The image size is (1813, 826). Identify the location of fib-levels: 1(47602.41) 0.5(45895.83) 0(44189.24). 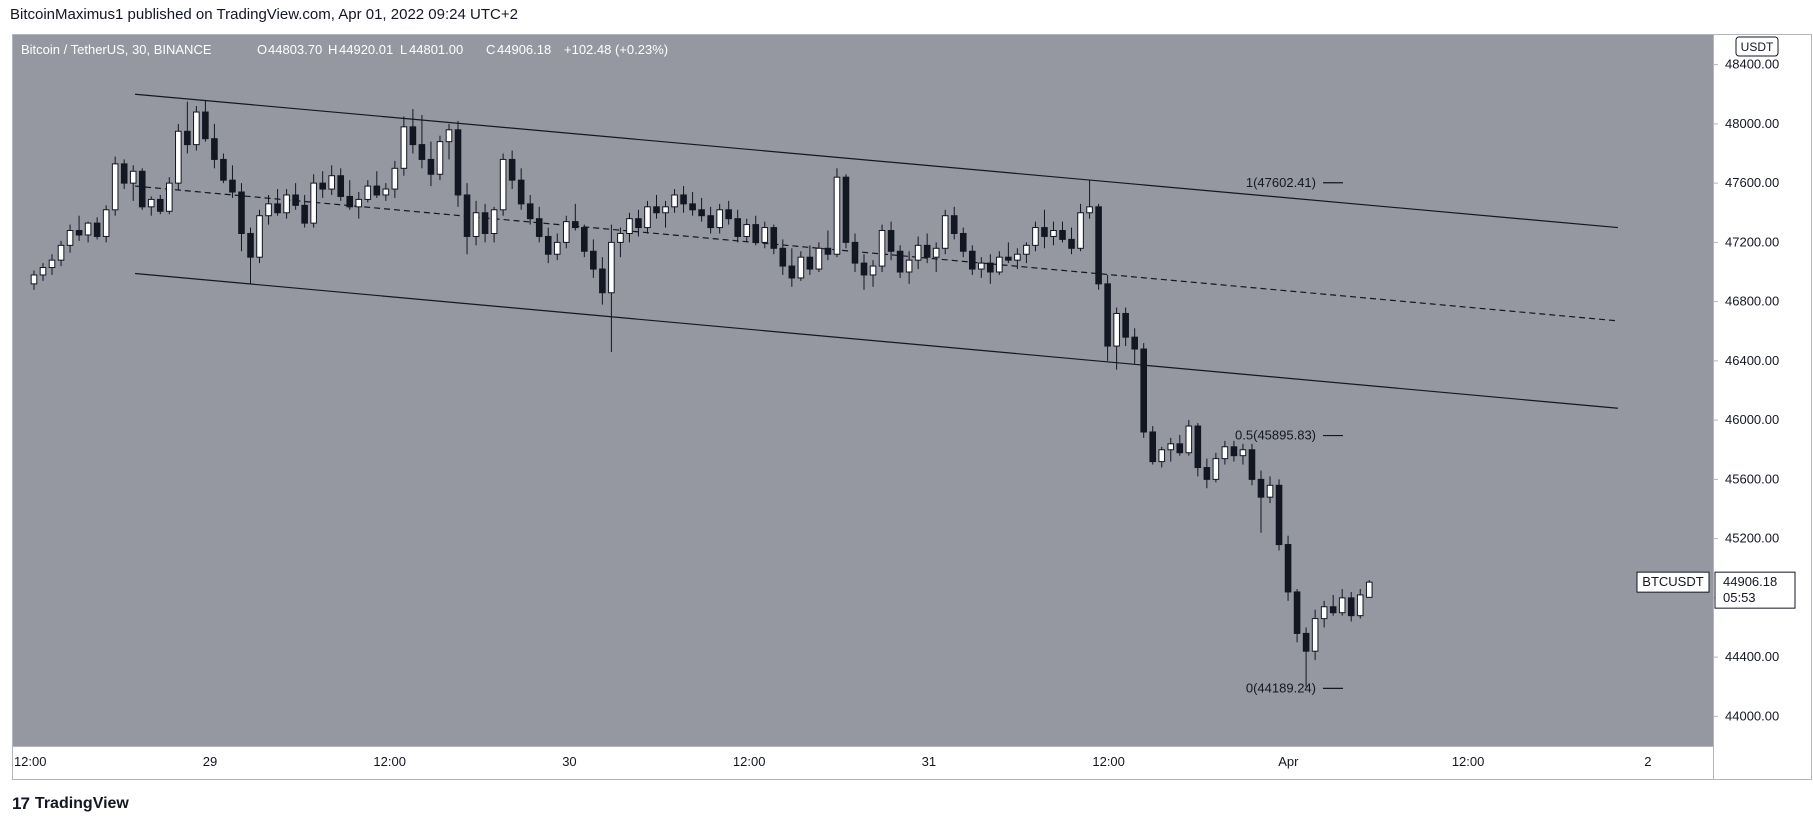
(1289, 435).